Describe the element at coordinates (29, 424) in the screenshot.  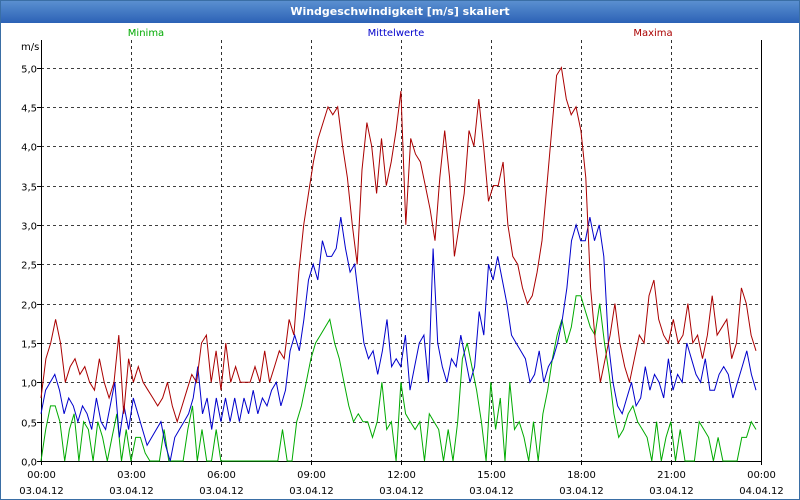
I see `y-tick-label: 0,5` at that location.